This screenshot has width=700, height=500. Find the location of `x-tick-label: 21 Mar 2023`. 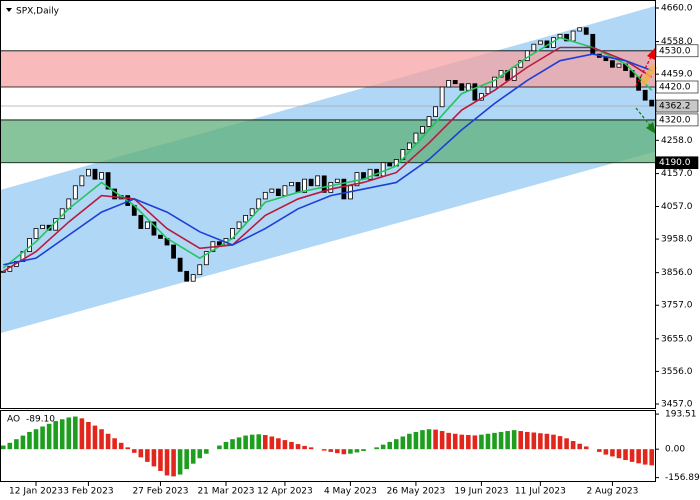

x-tick-label: 21 Mar 2023 is located at coordinates (225, 492).